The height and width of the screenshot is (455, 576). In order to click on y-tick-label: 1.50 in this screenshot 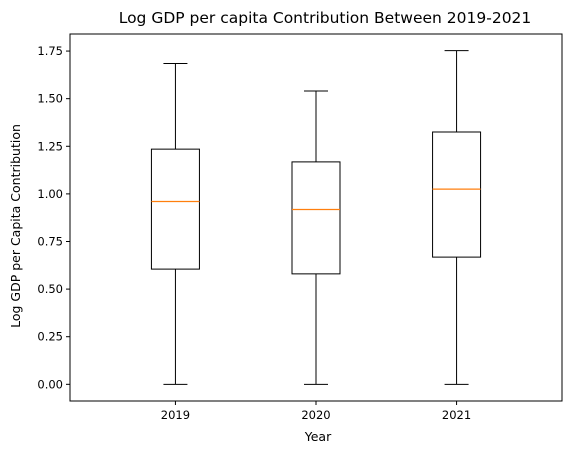, I will do `click(50, 99)`.